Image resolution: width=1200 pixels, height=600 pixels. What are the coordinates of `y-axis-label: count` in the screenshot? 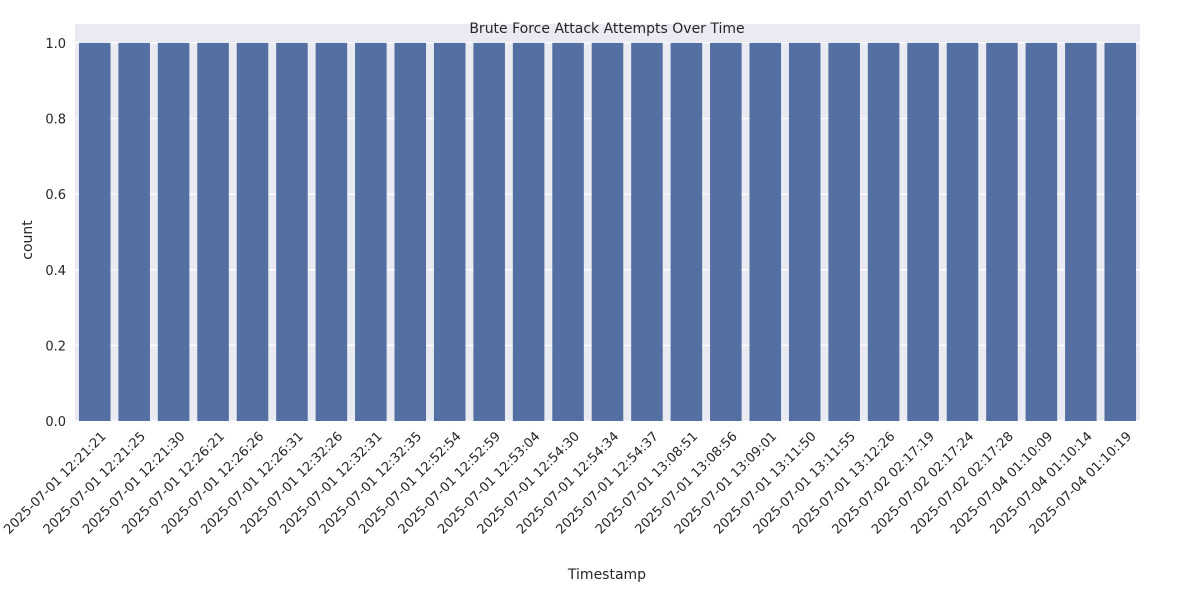 It's located at (28, 240).